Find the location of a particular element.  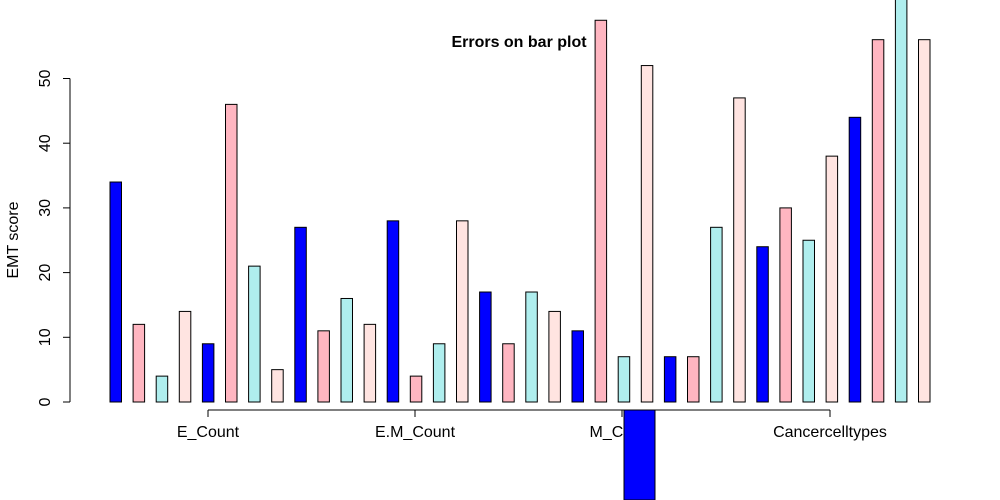

y-tick-label: 0 is located at coordinates (45, 401).